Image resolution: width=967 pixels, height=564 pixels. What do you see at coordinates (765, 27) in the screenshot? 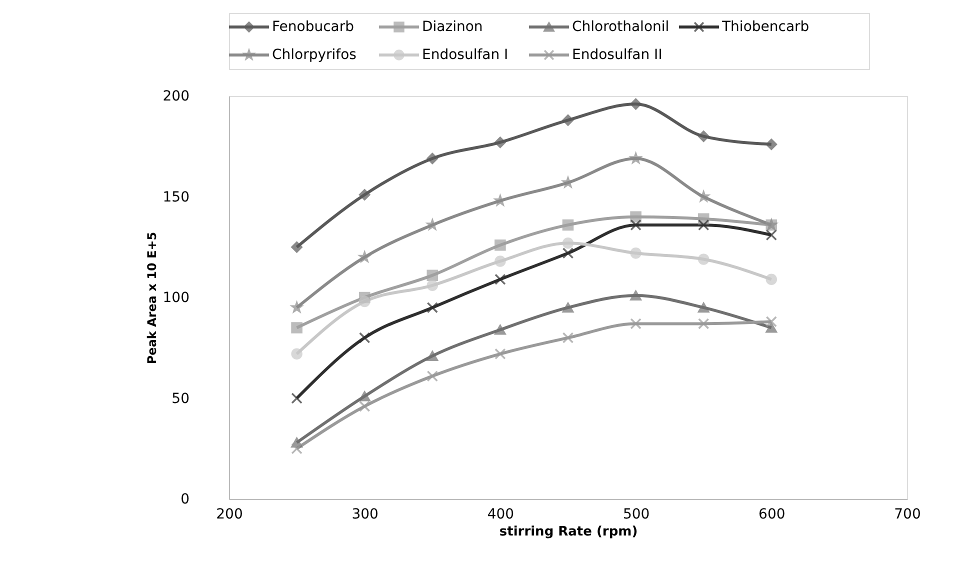
I see `legend-label: Thiobencarb` at bounding box center [765, 27].